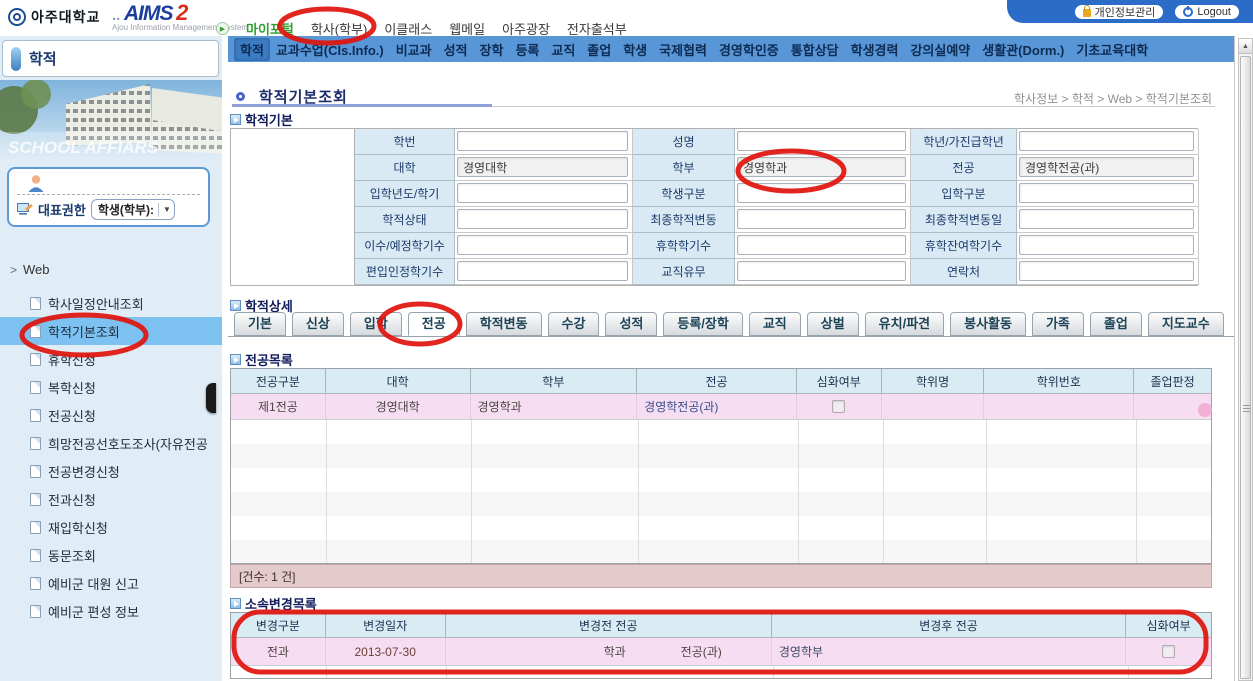 The width and height of the screenshot is (1253, 681). Describe the element at coordinates (491, 50) in the screenshot. I see `menubar-item: 장학` at that location.